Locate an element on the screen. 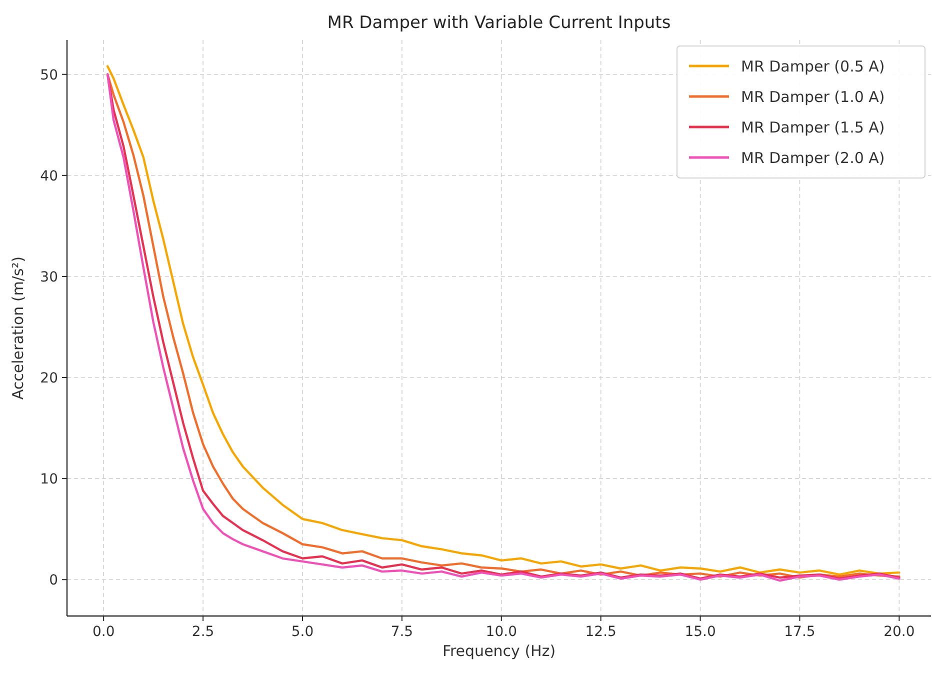 The height and width of the screenshot is (675, 941). x-tick-label: 20.0 is located at coordinates (899, 632).